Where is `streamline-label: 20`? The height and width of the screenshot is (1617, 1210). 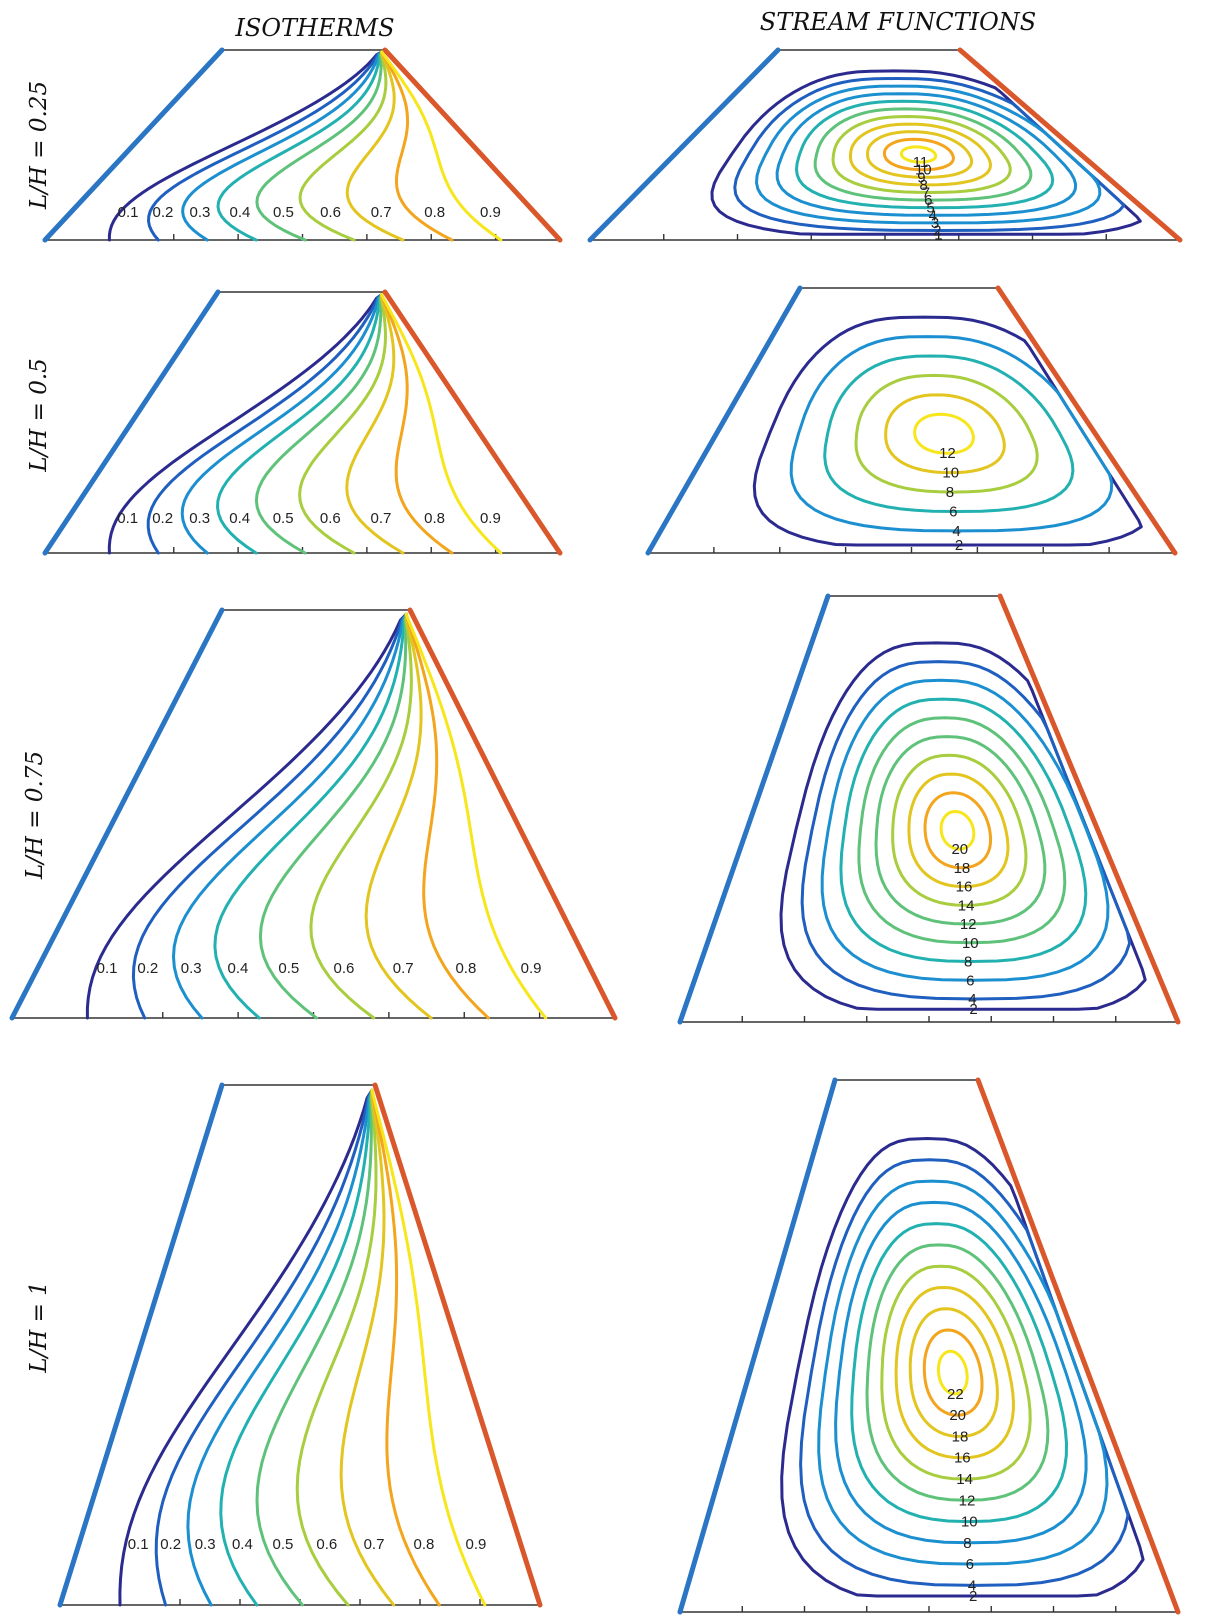
streamline-label: 20 is located at coordinates (957, 1415).